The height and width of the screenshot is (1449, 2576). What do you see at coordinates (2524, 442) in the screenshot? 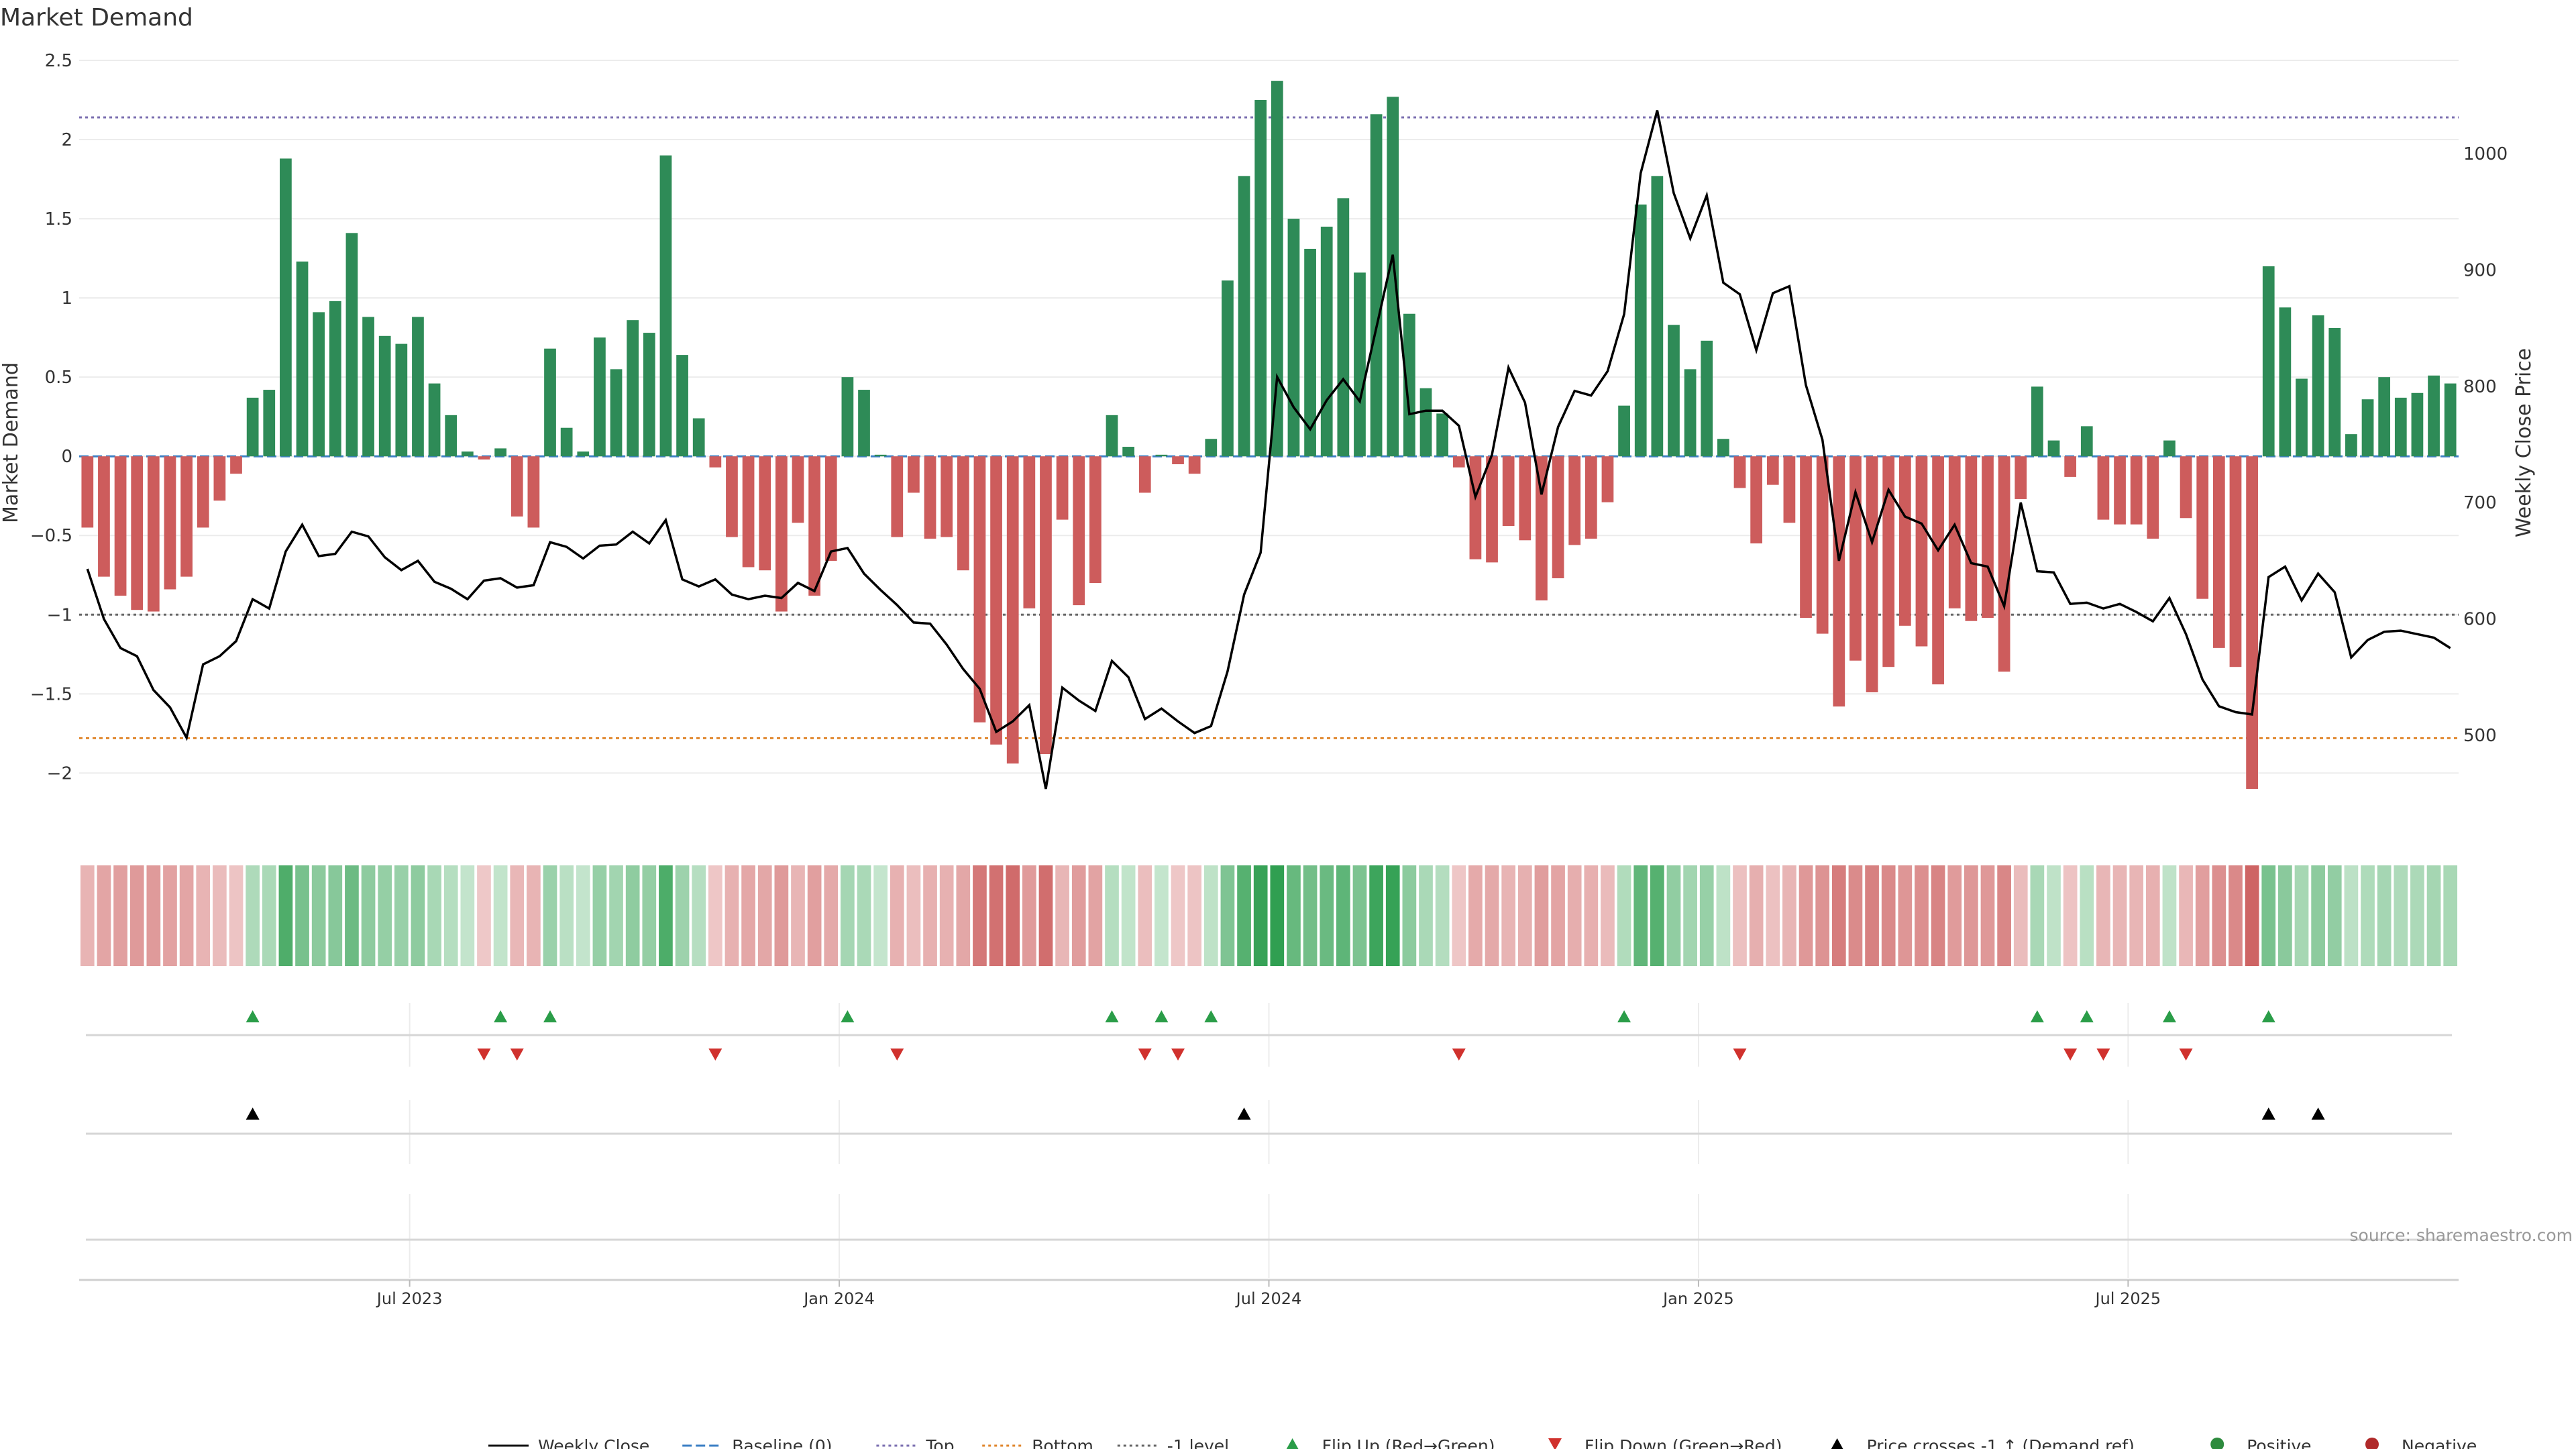
I see `right-axis-title: Weekly Close Price` at bounding box center [2524, 442].